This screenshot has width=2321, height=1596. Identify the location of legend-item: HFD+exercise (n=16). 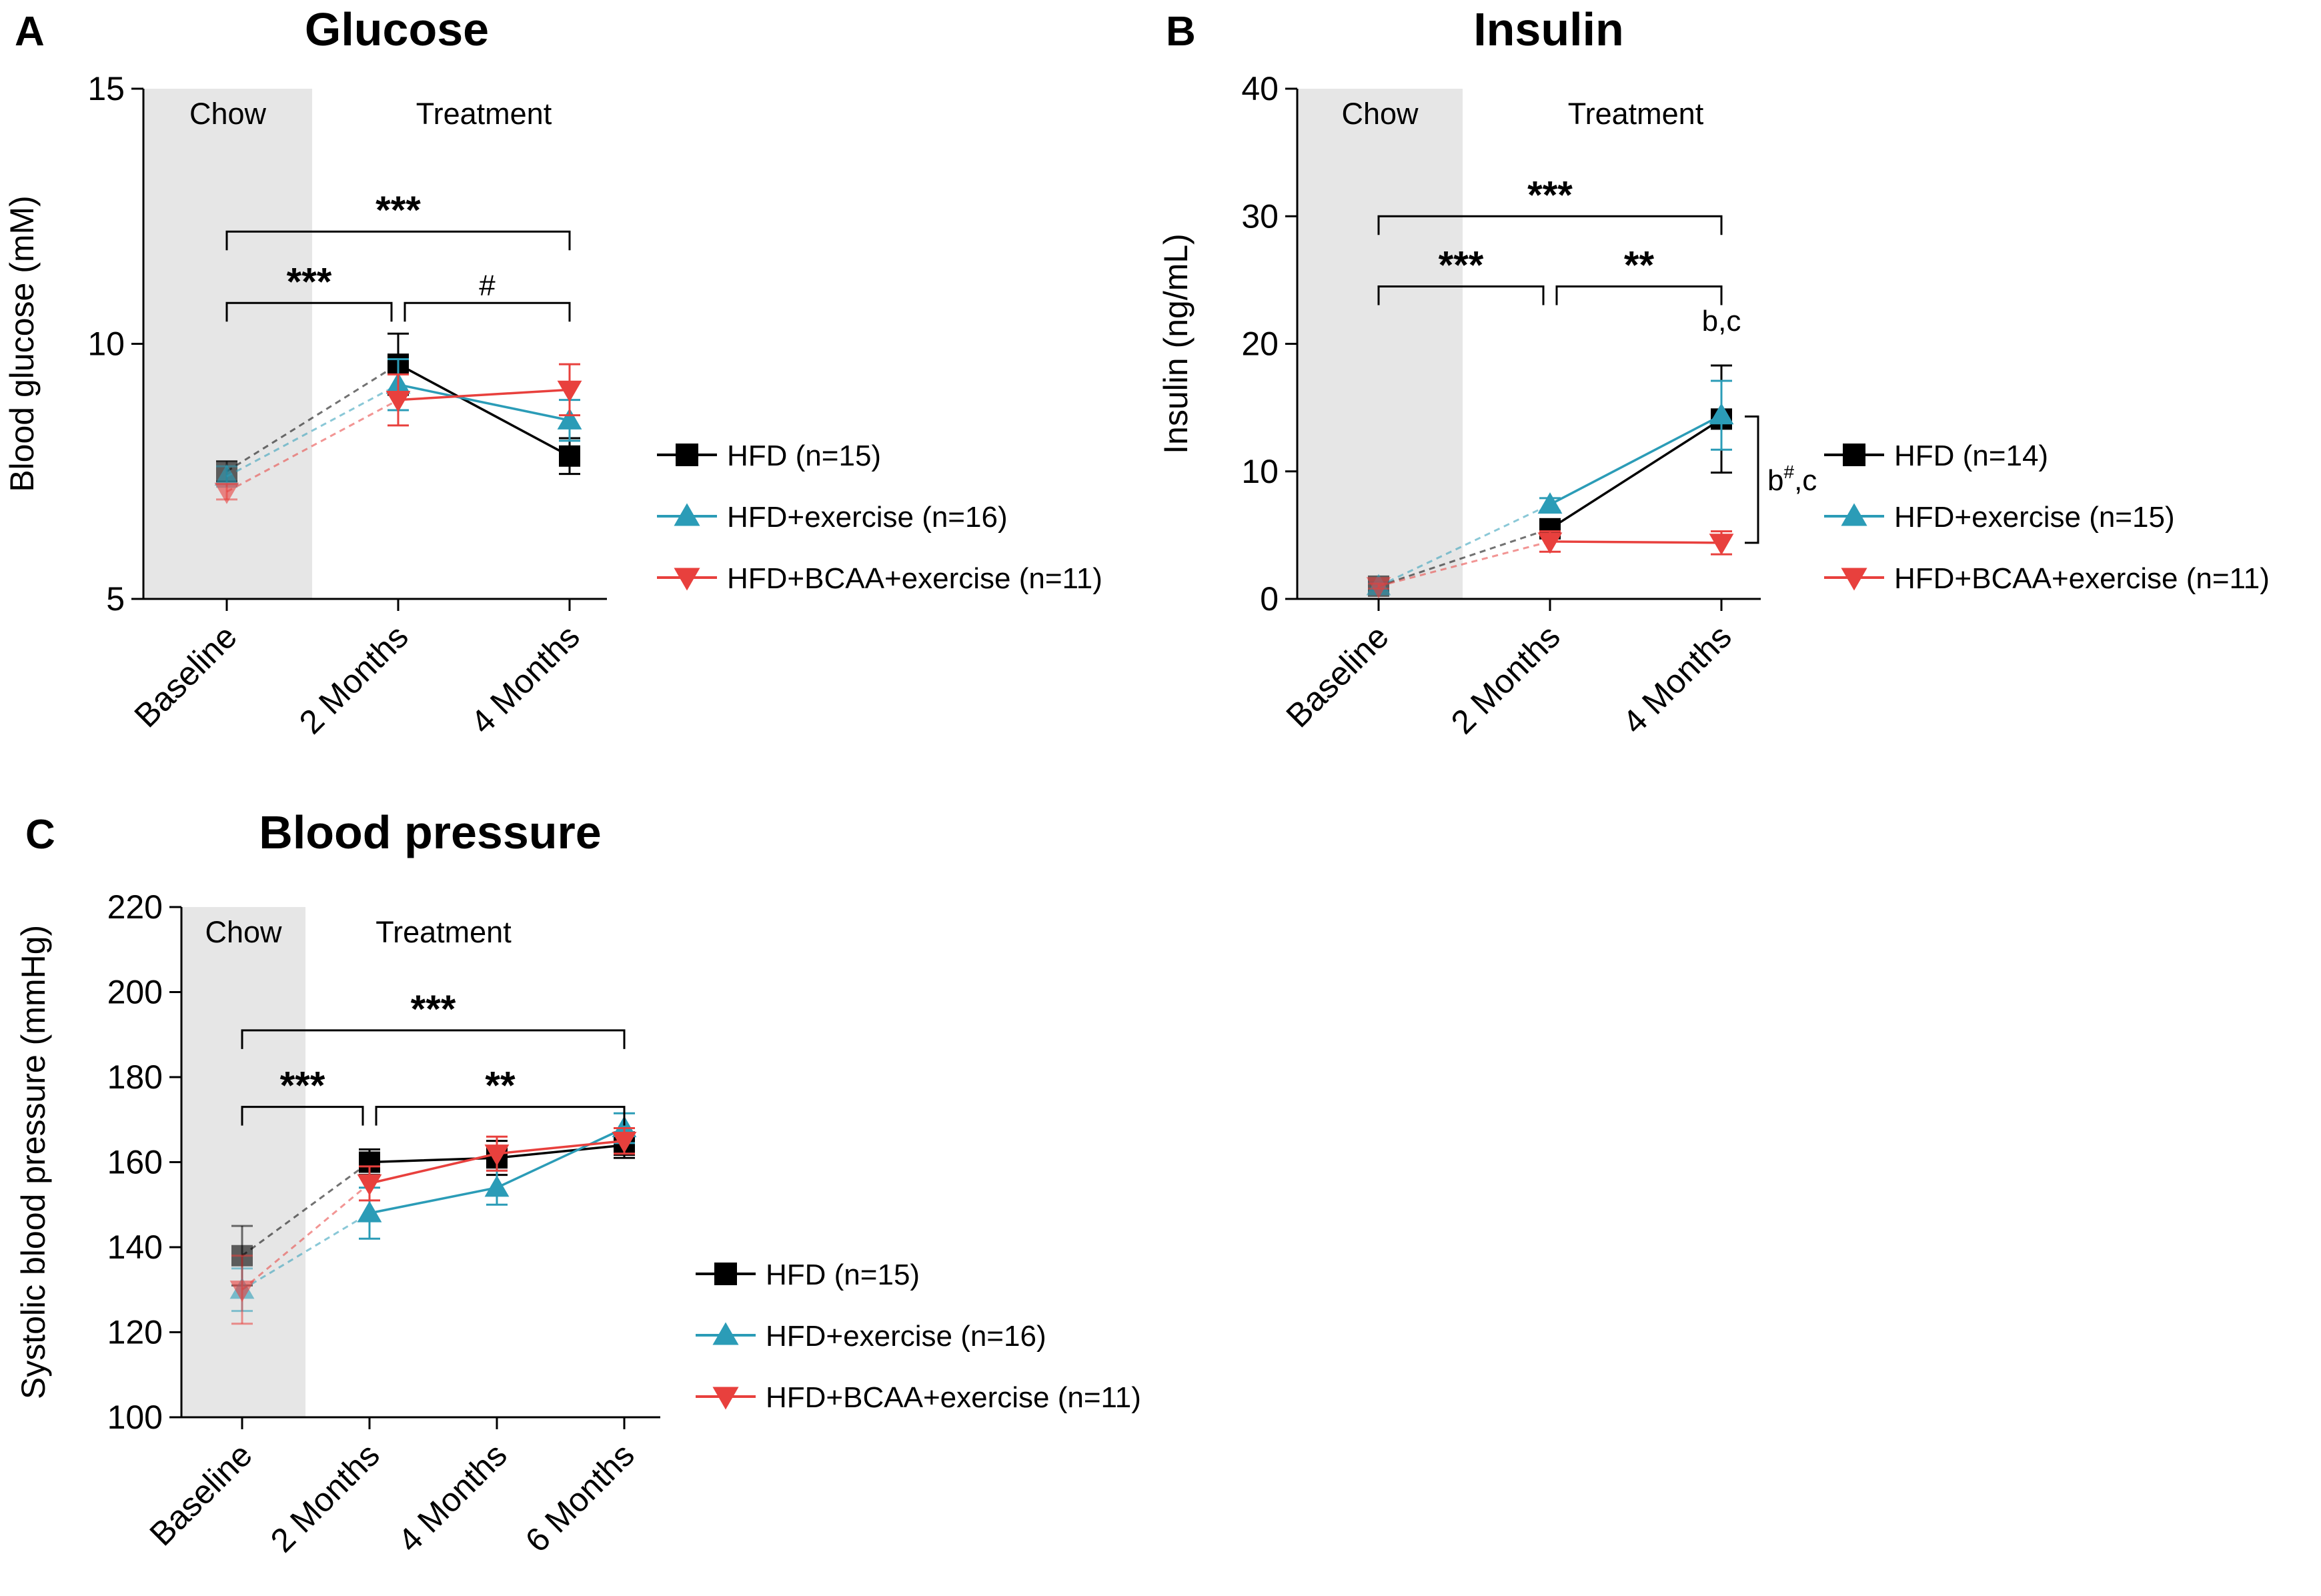
(871, 1336).